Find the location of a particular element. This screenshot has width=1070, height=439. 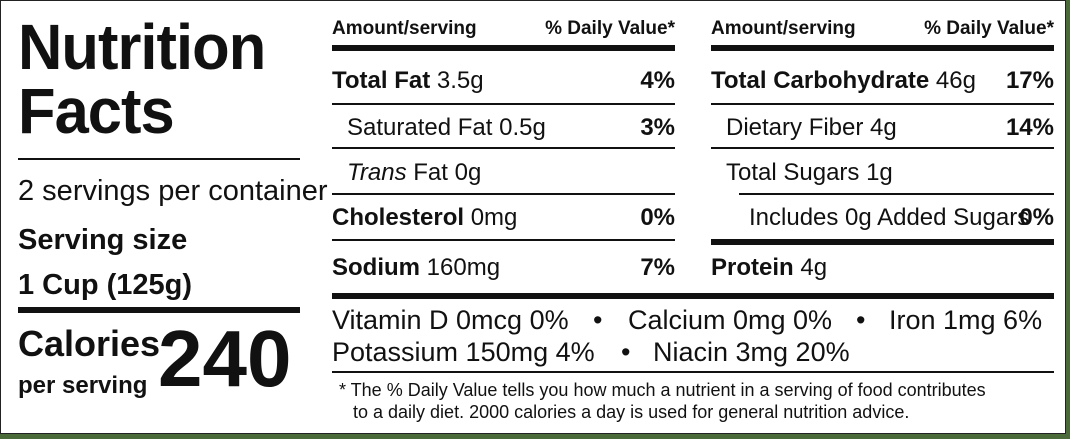

added-sugars-row: Includes 0g Added Sugars is located at coordinates (889, 218).